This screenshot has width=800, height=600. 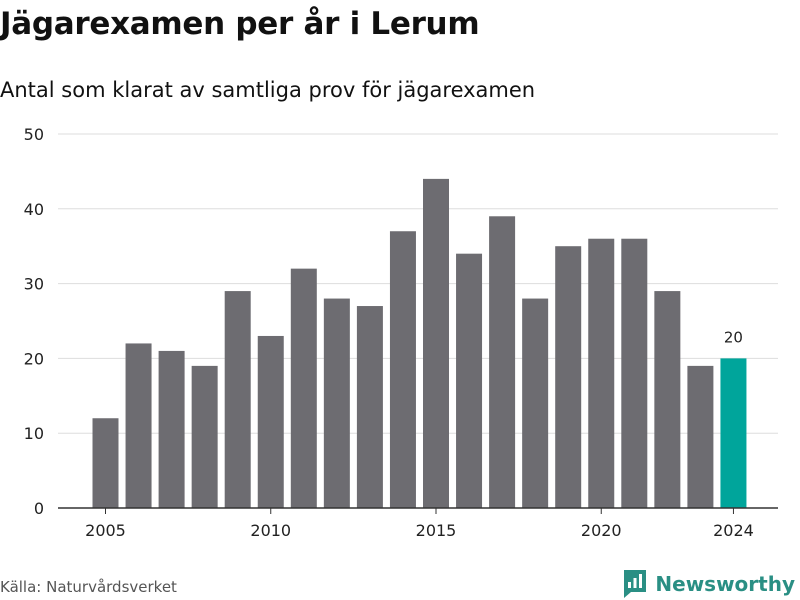 I want to click on newsworthy-logo: Newsworthy, so click(x=709, y=584).